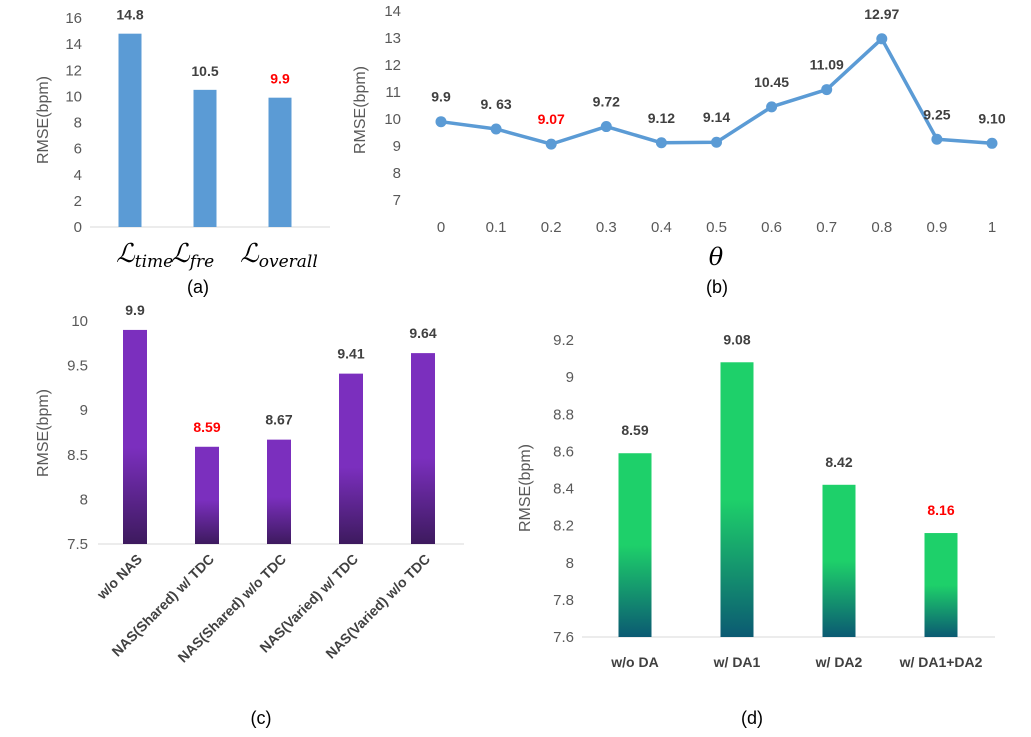  What do you see at coordinates (936, 114) in the screenshot?
I see `chart-b-data-label: 9.25` at bounding box center [936, 114].